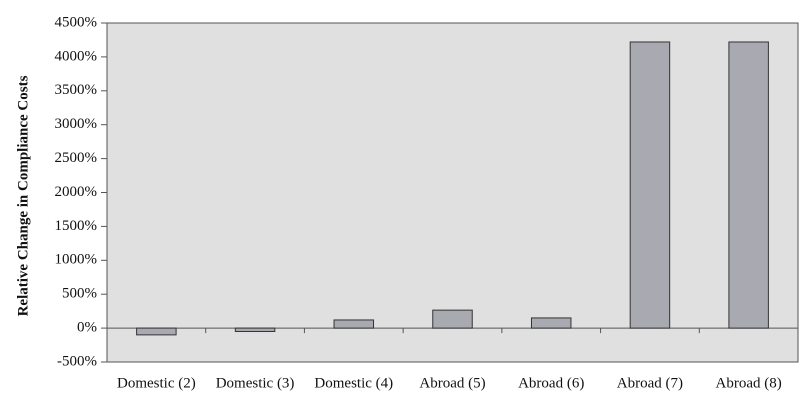 The height and width of the screenshot is (402, 800). Describe the element at coordinates (76, 226) in the screenshot. I see `y-tick-label: 1500%` at that location.